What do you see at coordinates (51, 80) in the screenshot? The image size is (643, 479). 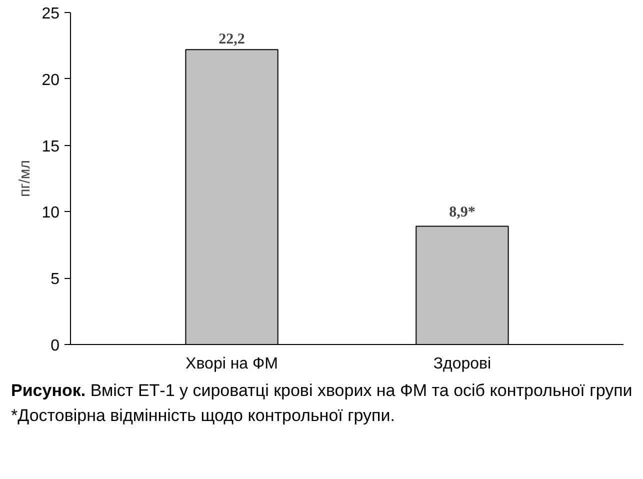 I see `y-tick-label: 20` at bounding box center [51, 80].